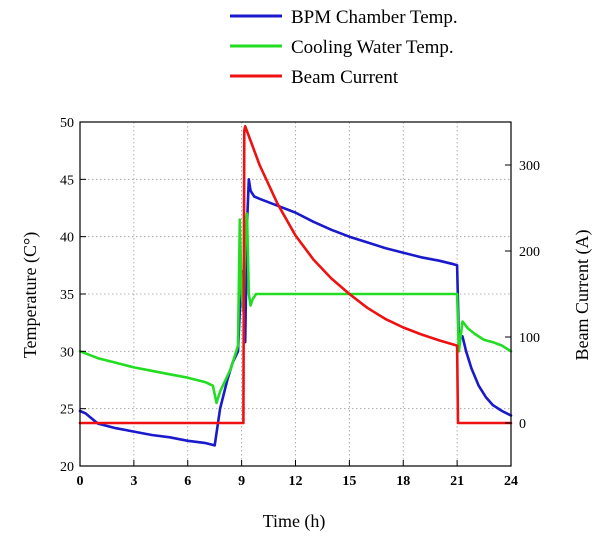 The width and height of the screenshot is (599, 537). I want to click on y-left-tick-label: 25, so click(67, 410).